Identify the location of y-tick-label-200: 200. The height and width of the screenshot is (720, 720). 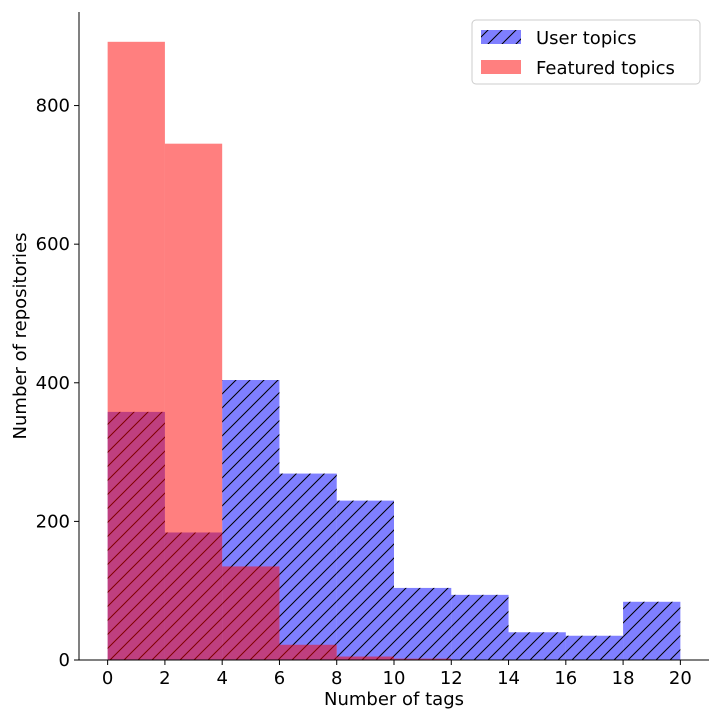
(53, 521).